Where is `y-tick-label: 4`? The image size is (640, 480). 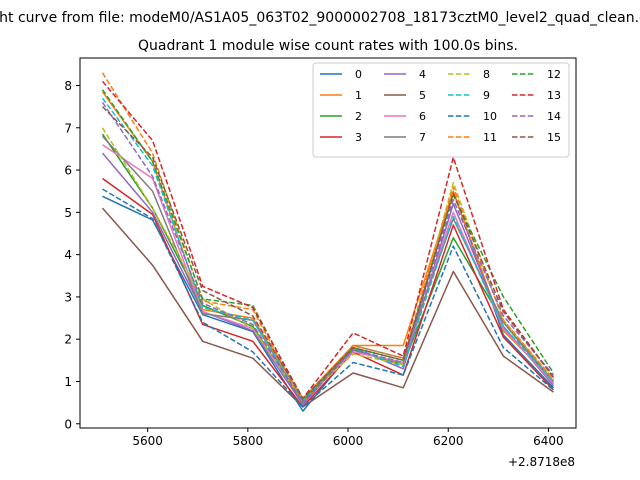 y-tick-label: 4 is located at coordinates (68, 255).